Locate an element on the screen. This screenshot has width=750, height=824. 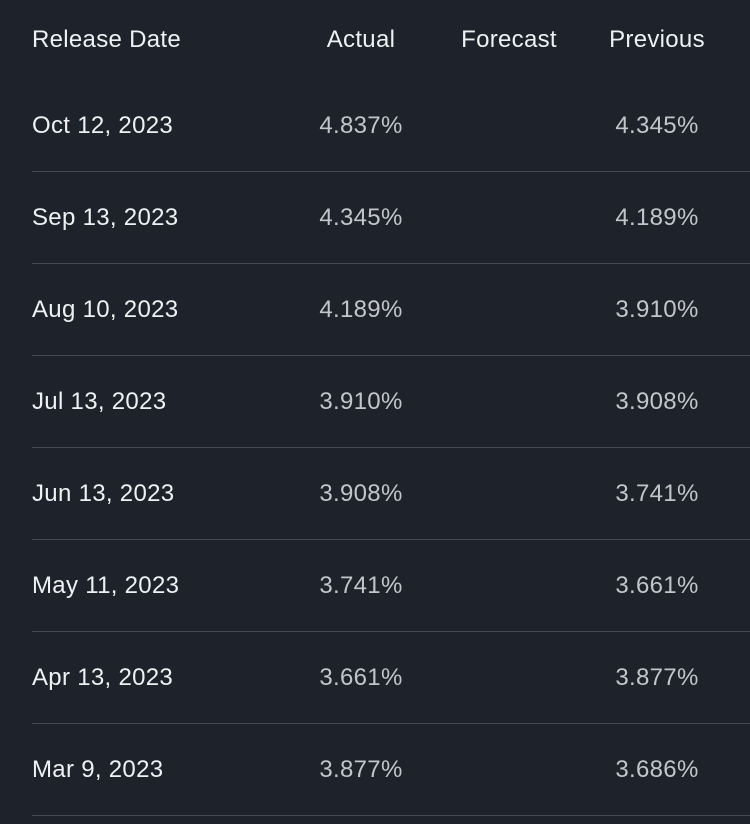
release-date-cell: Aug 10, 2023 is located at coordinates (105, 309).